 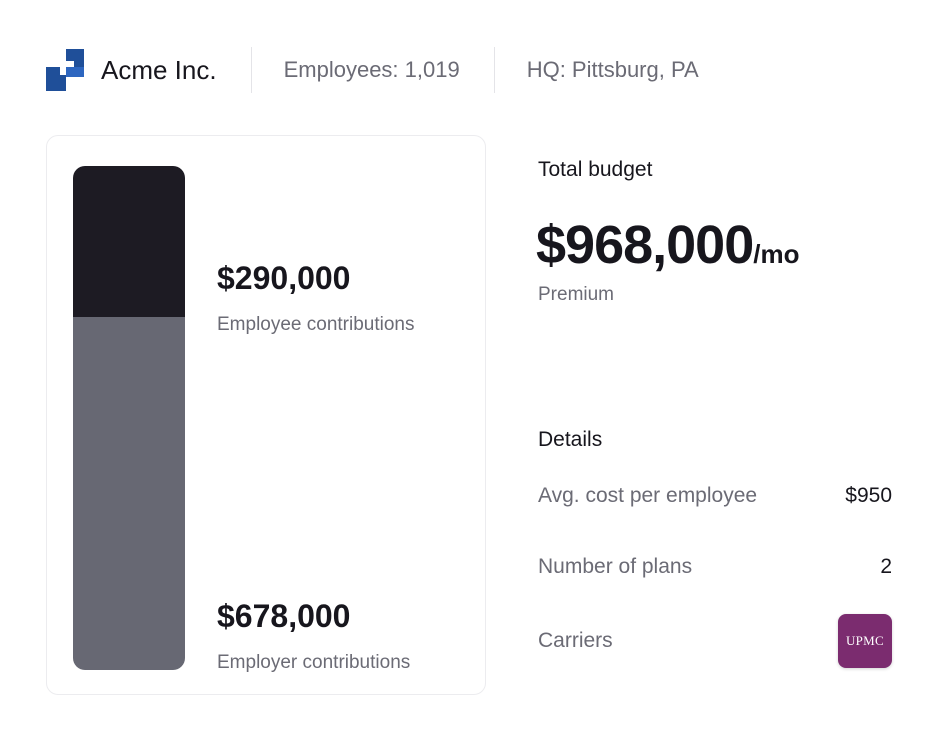 What do you see at coordinates (645, 245) in the screenshot?
I see `total-budget-value: $968,000` at bounding box center [645, 245].